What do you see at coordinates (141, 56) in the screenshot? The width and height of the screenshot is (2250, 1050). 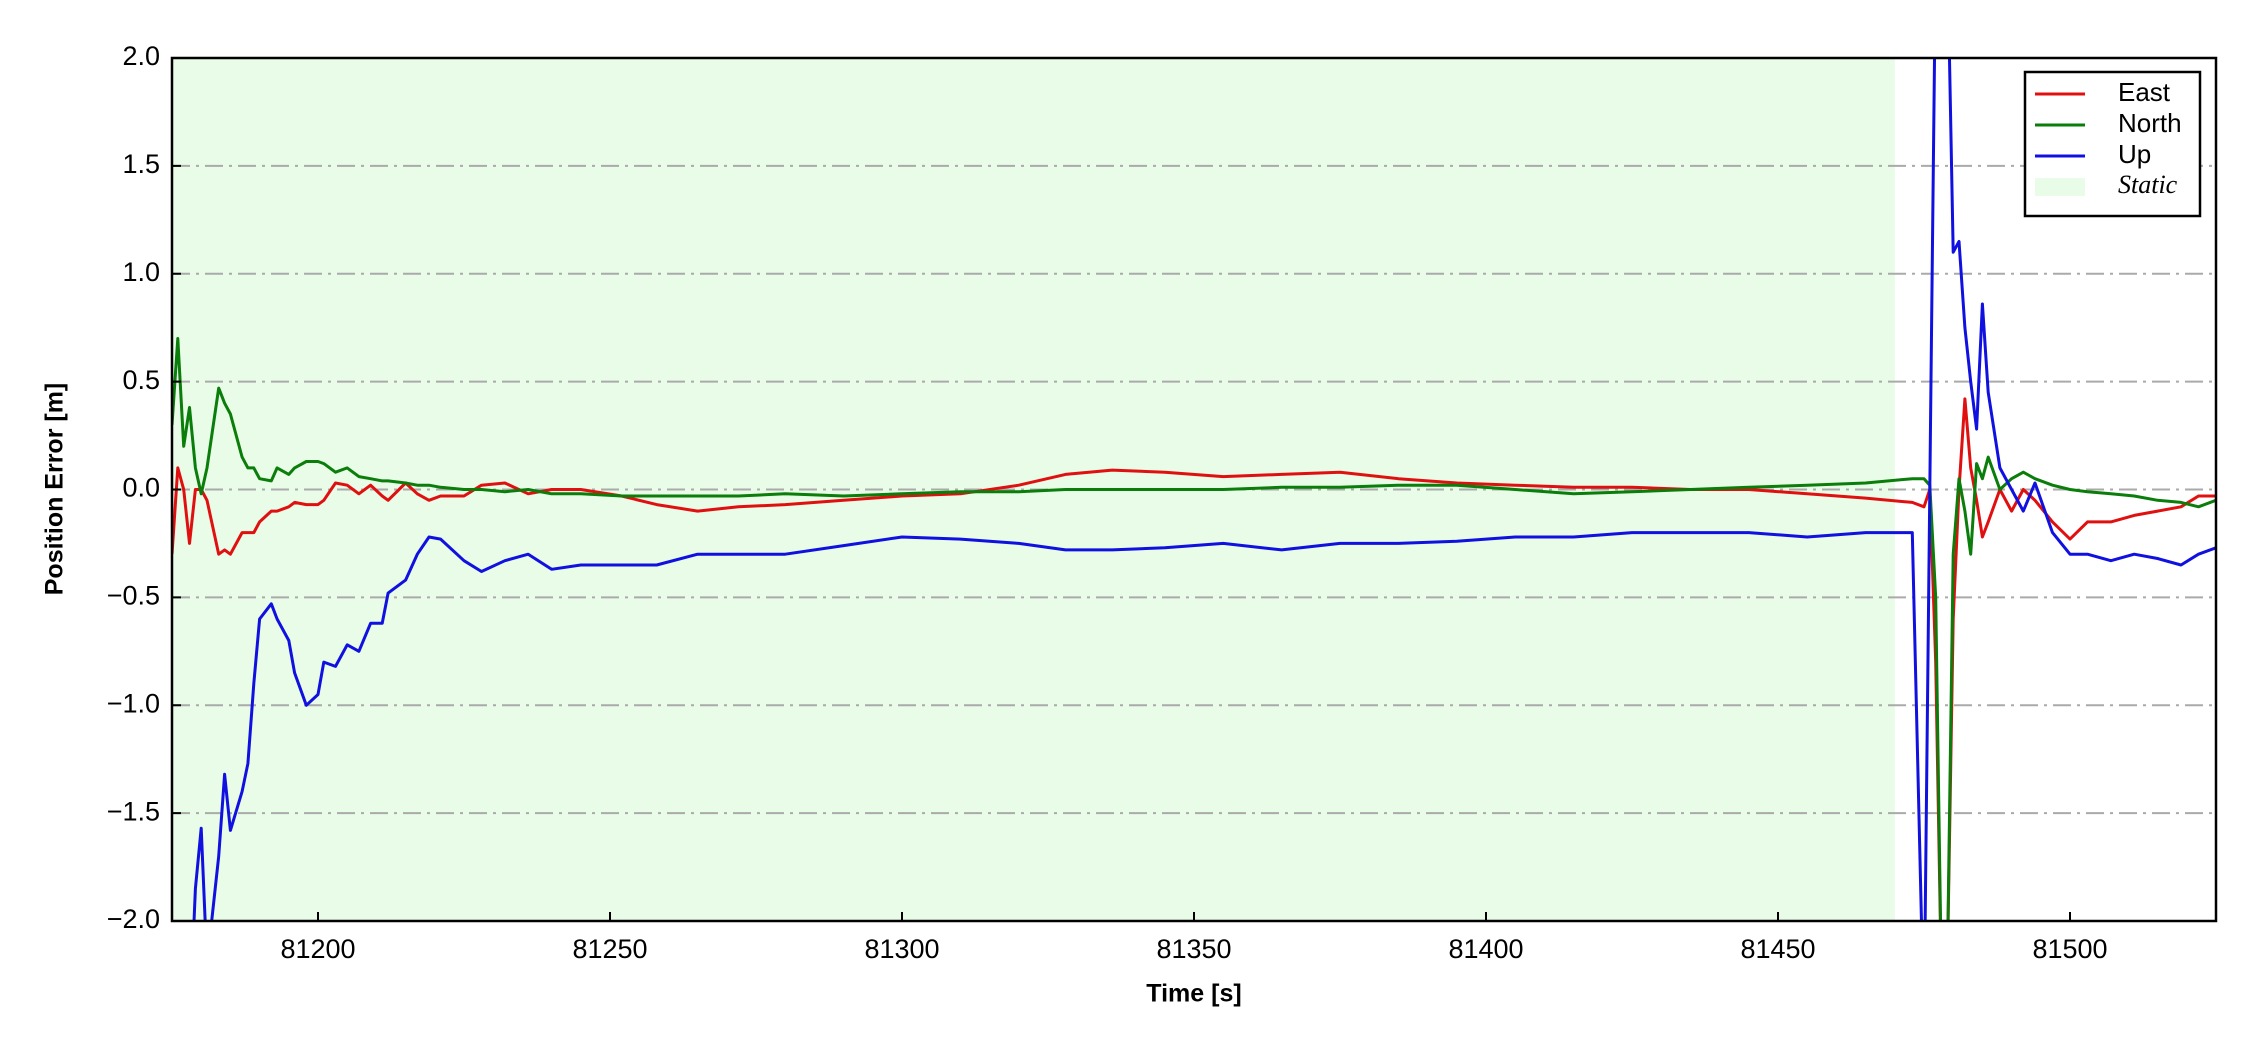 I see `y-tick-label: 2.0` at bounding box center [141, 56].